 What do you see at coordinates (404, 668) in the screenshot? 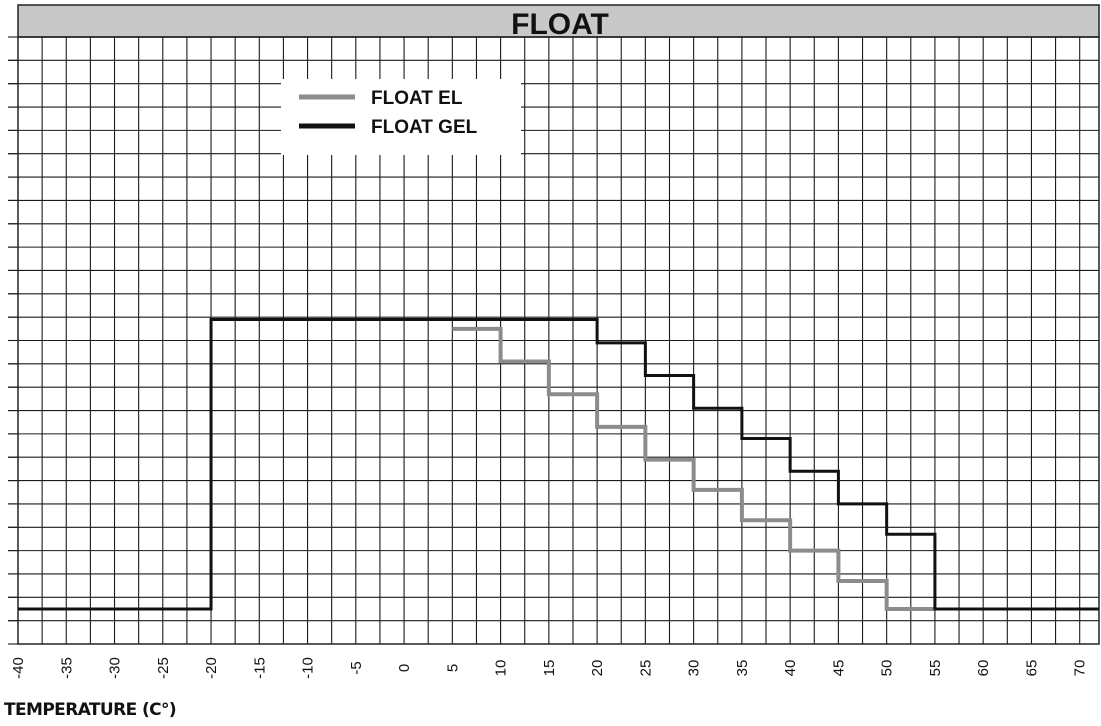
I see `x-tick-label: 0` at bounding box center [404, 668].